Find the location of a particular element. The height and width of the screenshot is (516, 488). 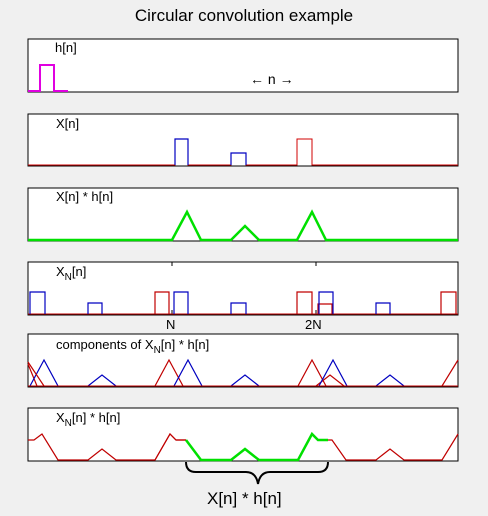

curly-brace is located at coordinates (257, 473).